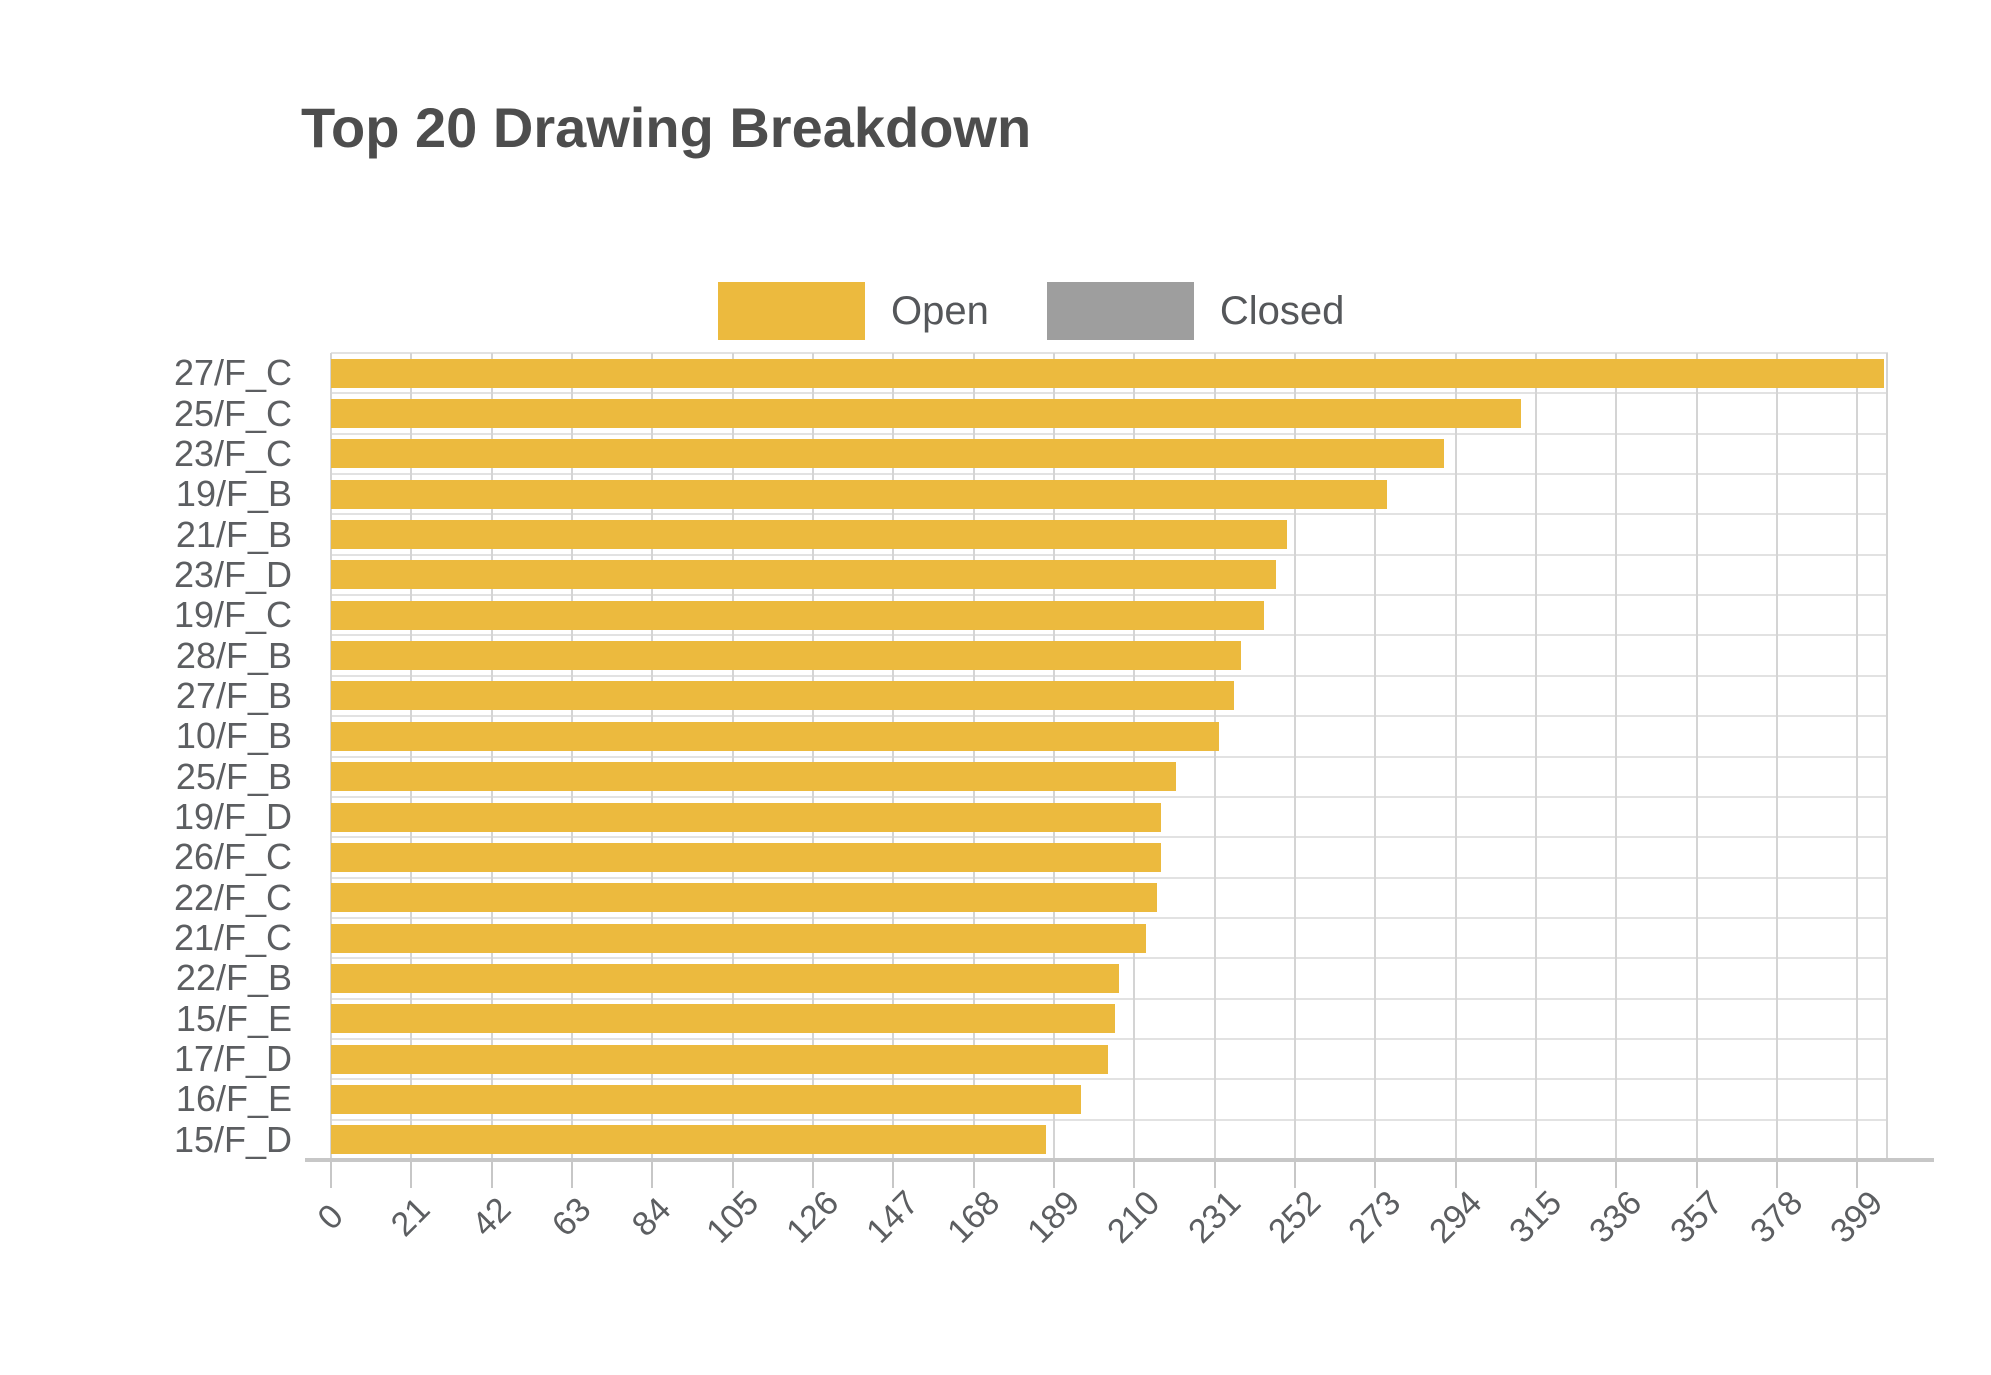 The image size is (1991, 1375). What do you see at coordinates (1134, 1217) in the screenshot?
I see `x-tick-label: 210` at bounding box center [1134, 1217].